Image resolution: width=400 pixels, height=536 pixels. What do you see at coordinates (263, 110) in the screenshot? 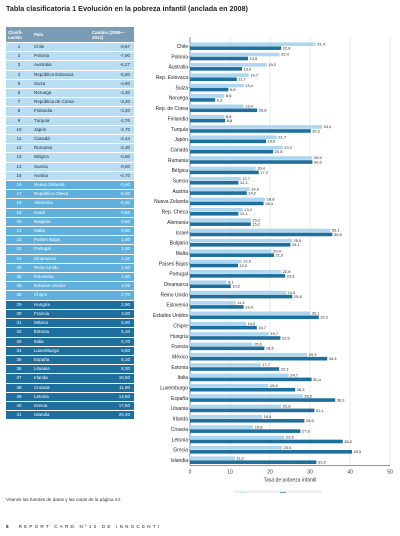
I see `data-label-2012: 16,8` at bounding box center [263, 110].